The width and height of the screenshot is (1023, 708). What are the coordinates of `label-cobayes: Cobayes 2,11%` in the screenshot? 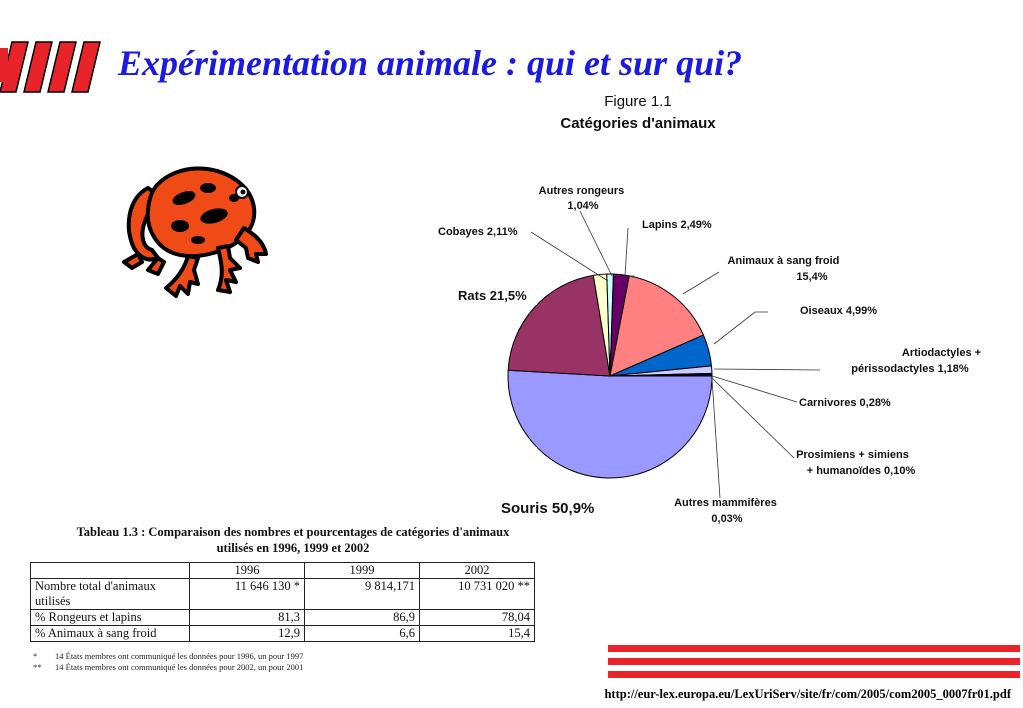 It's located at (478, 232).